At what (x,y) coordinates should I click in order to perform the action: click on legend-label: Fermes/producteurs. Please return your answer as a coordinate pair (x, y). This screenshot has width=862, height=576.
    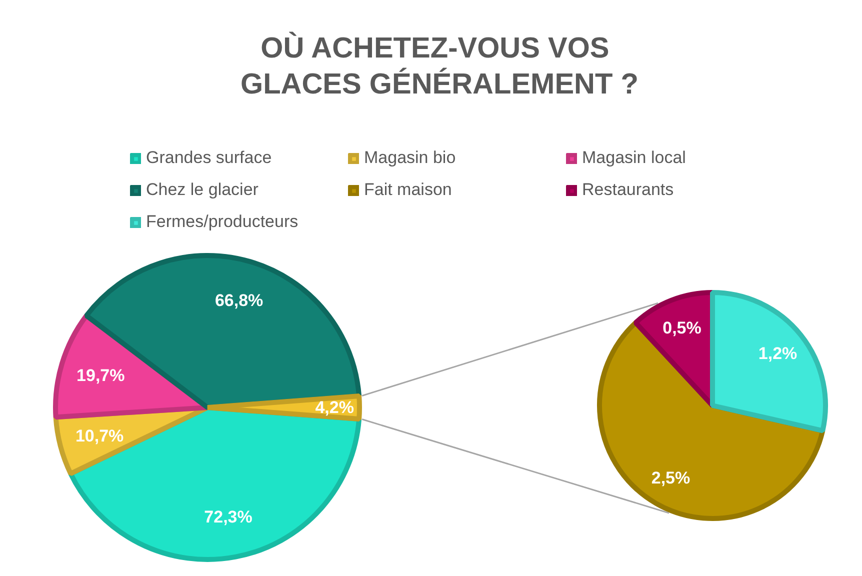
    Looking at the image, I should click on (223, 222).